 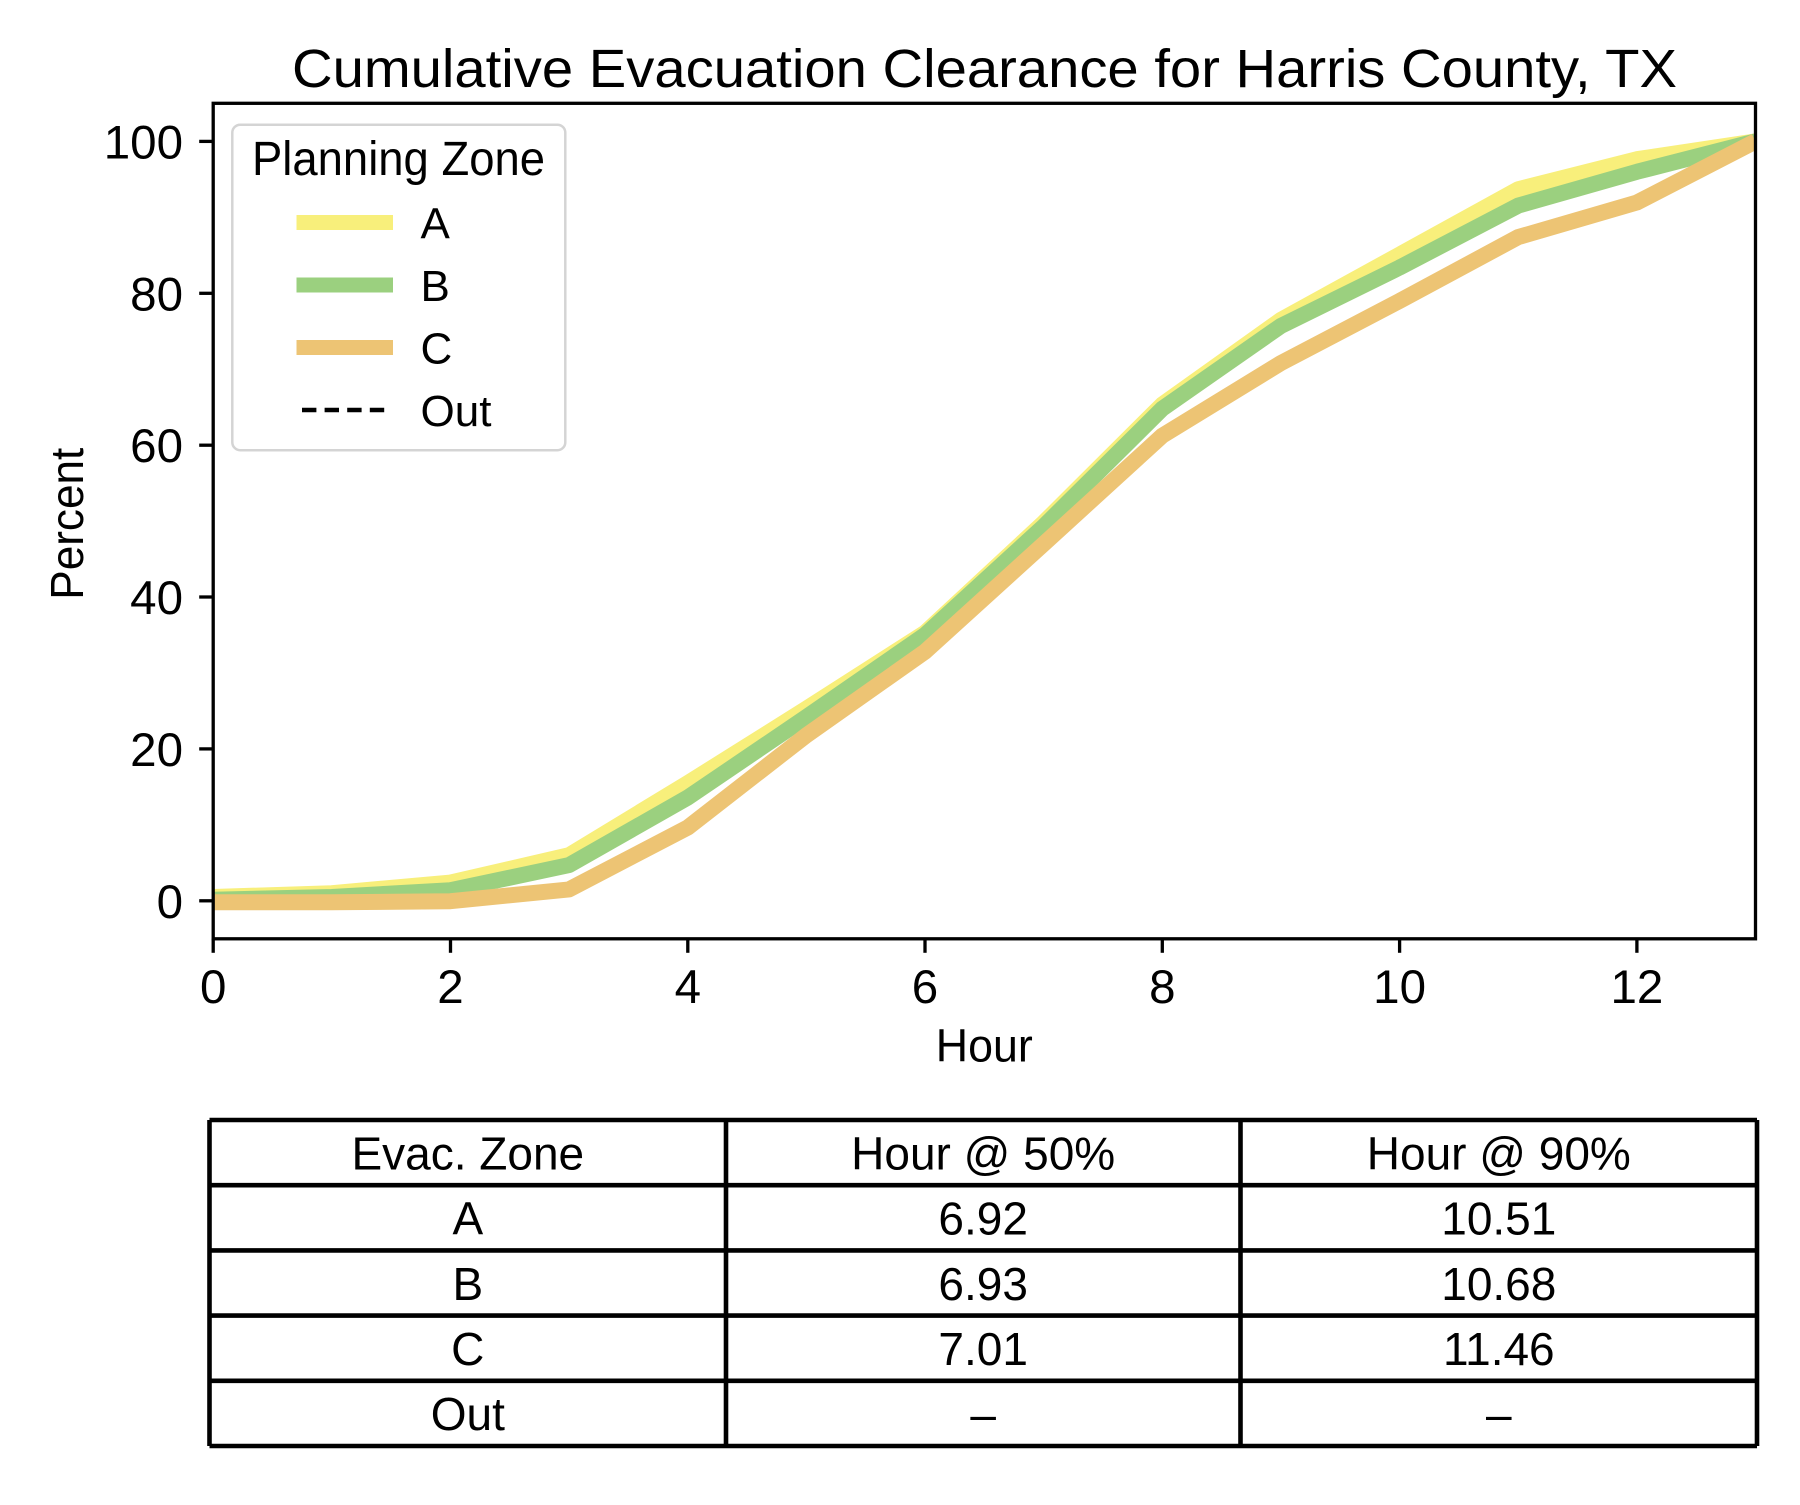 What do you see at coordinates (156, 598) in the screenshot?
I see `svg-text: 40` at bounding box center [156, 598].